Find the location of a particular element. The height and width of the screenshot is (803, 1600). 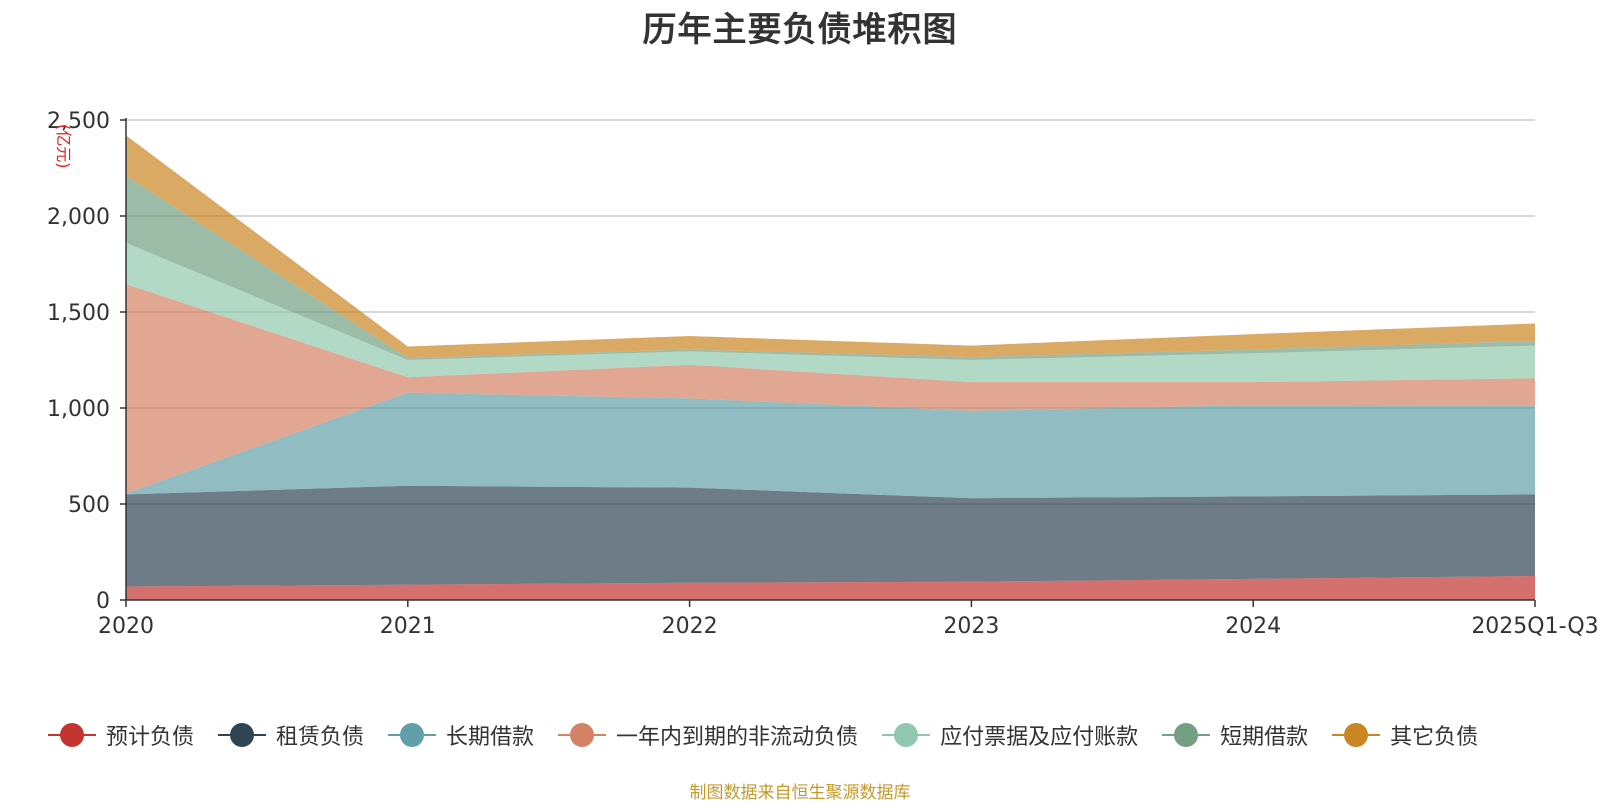

legend-item: 一年内到期的非流动负债 is located at coordinates (708, 735).